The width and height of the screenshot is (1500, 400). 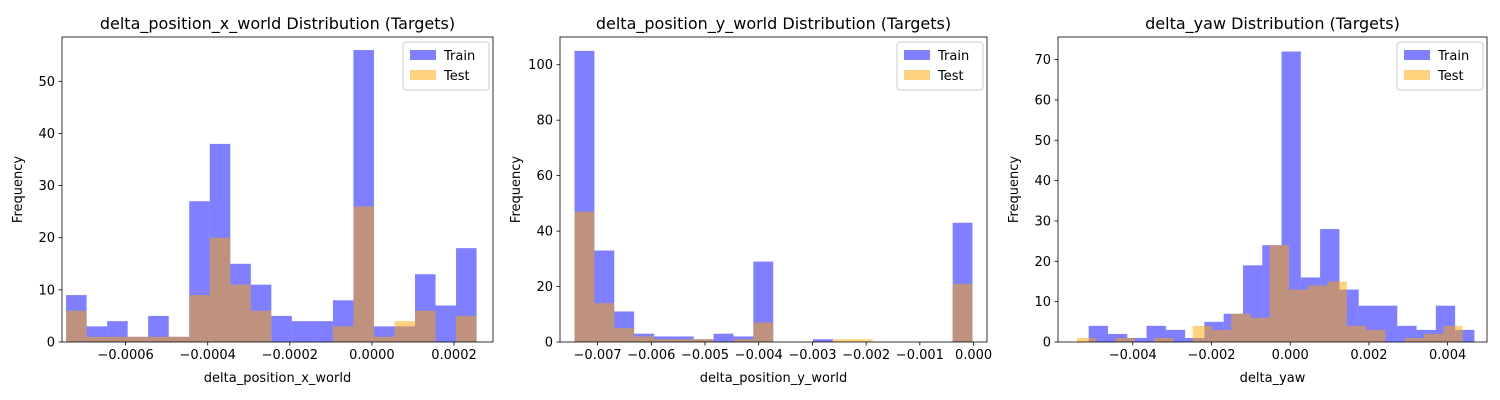 What do you see at coordinates (290, 355) in the screenshot?
I see `x-tick-label: −0.0002` at bounding box center [290, 355].